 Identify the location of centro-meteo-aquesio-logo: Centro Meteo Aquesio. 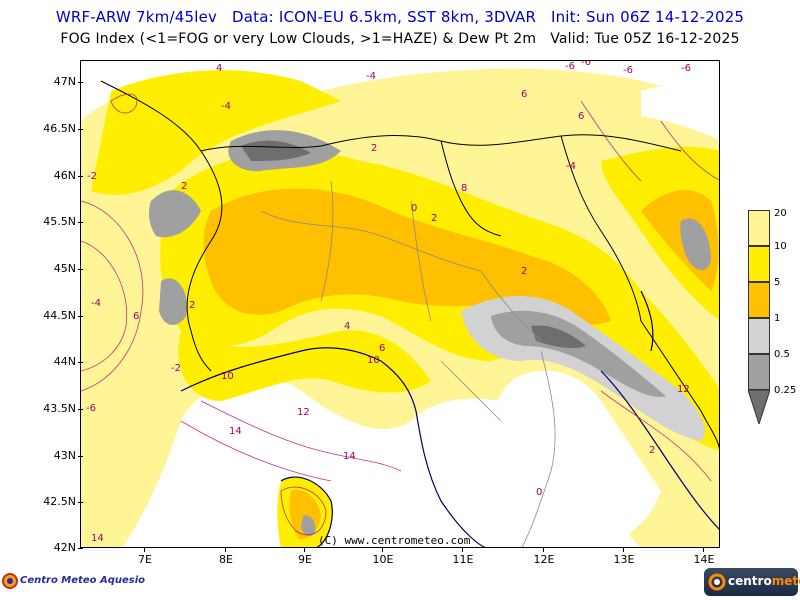
(73, 582).